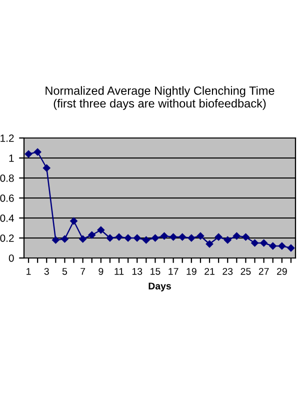 The height and width of the screenshot is (400, 300). I want to click on y-tick-label: 0.8, so click(7, 178).